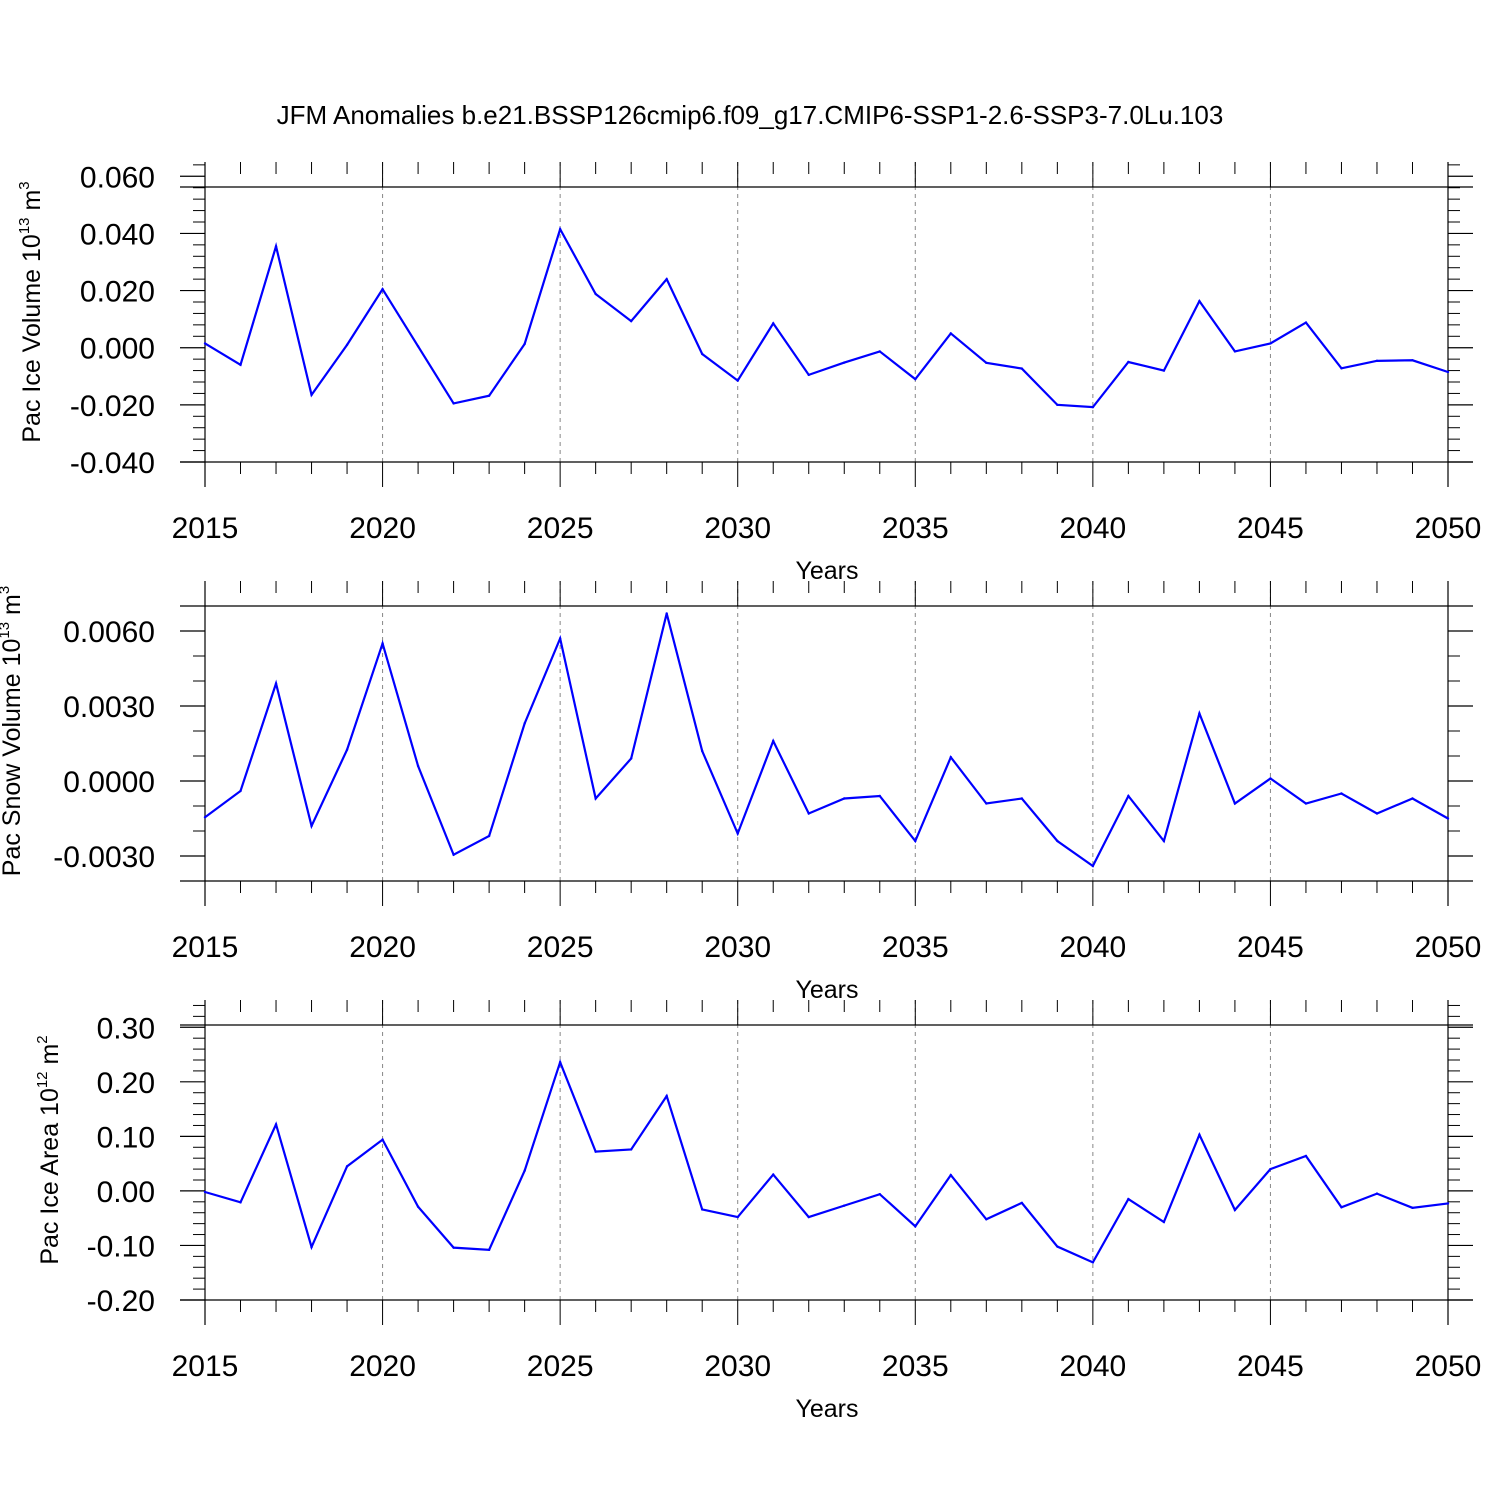 The height and width of the screenshot is (1500, 1500). Describe the element at coordinates (117, 177) in the screenshot. I see `y-tick-label: 0.060` at that location.